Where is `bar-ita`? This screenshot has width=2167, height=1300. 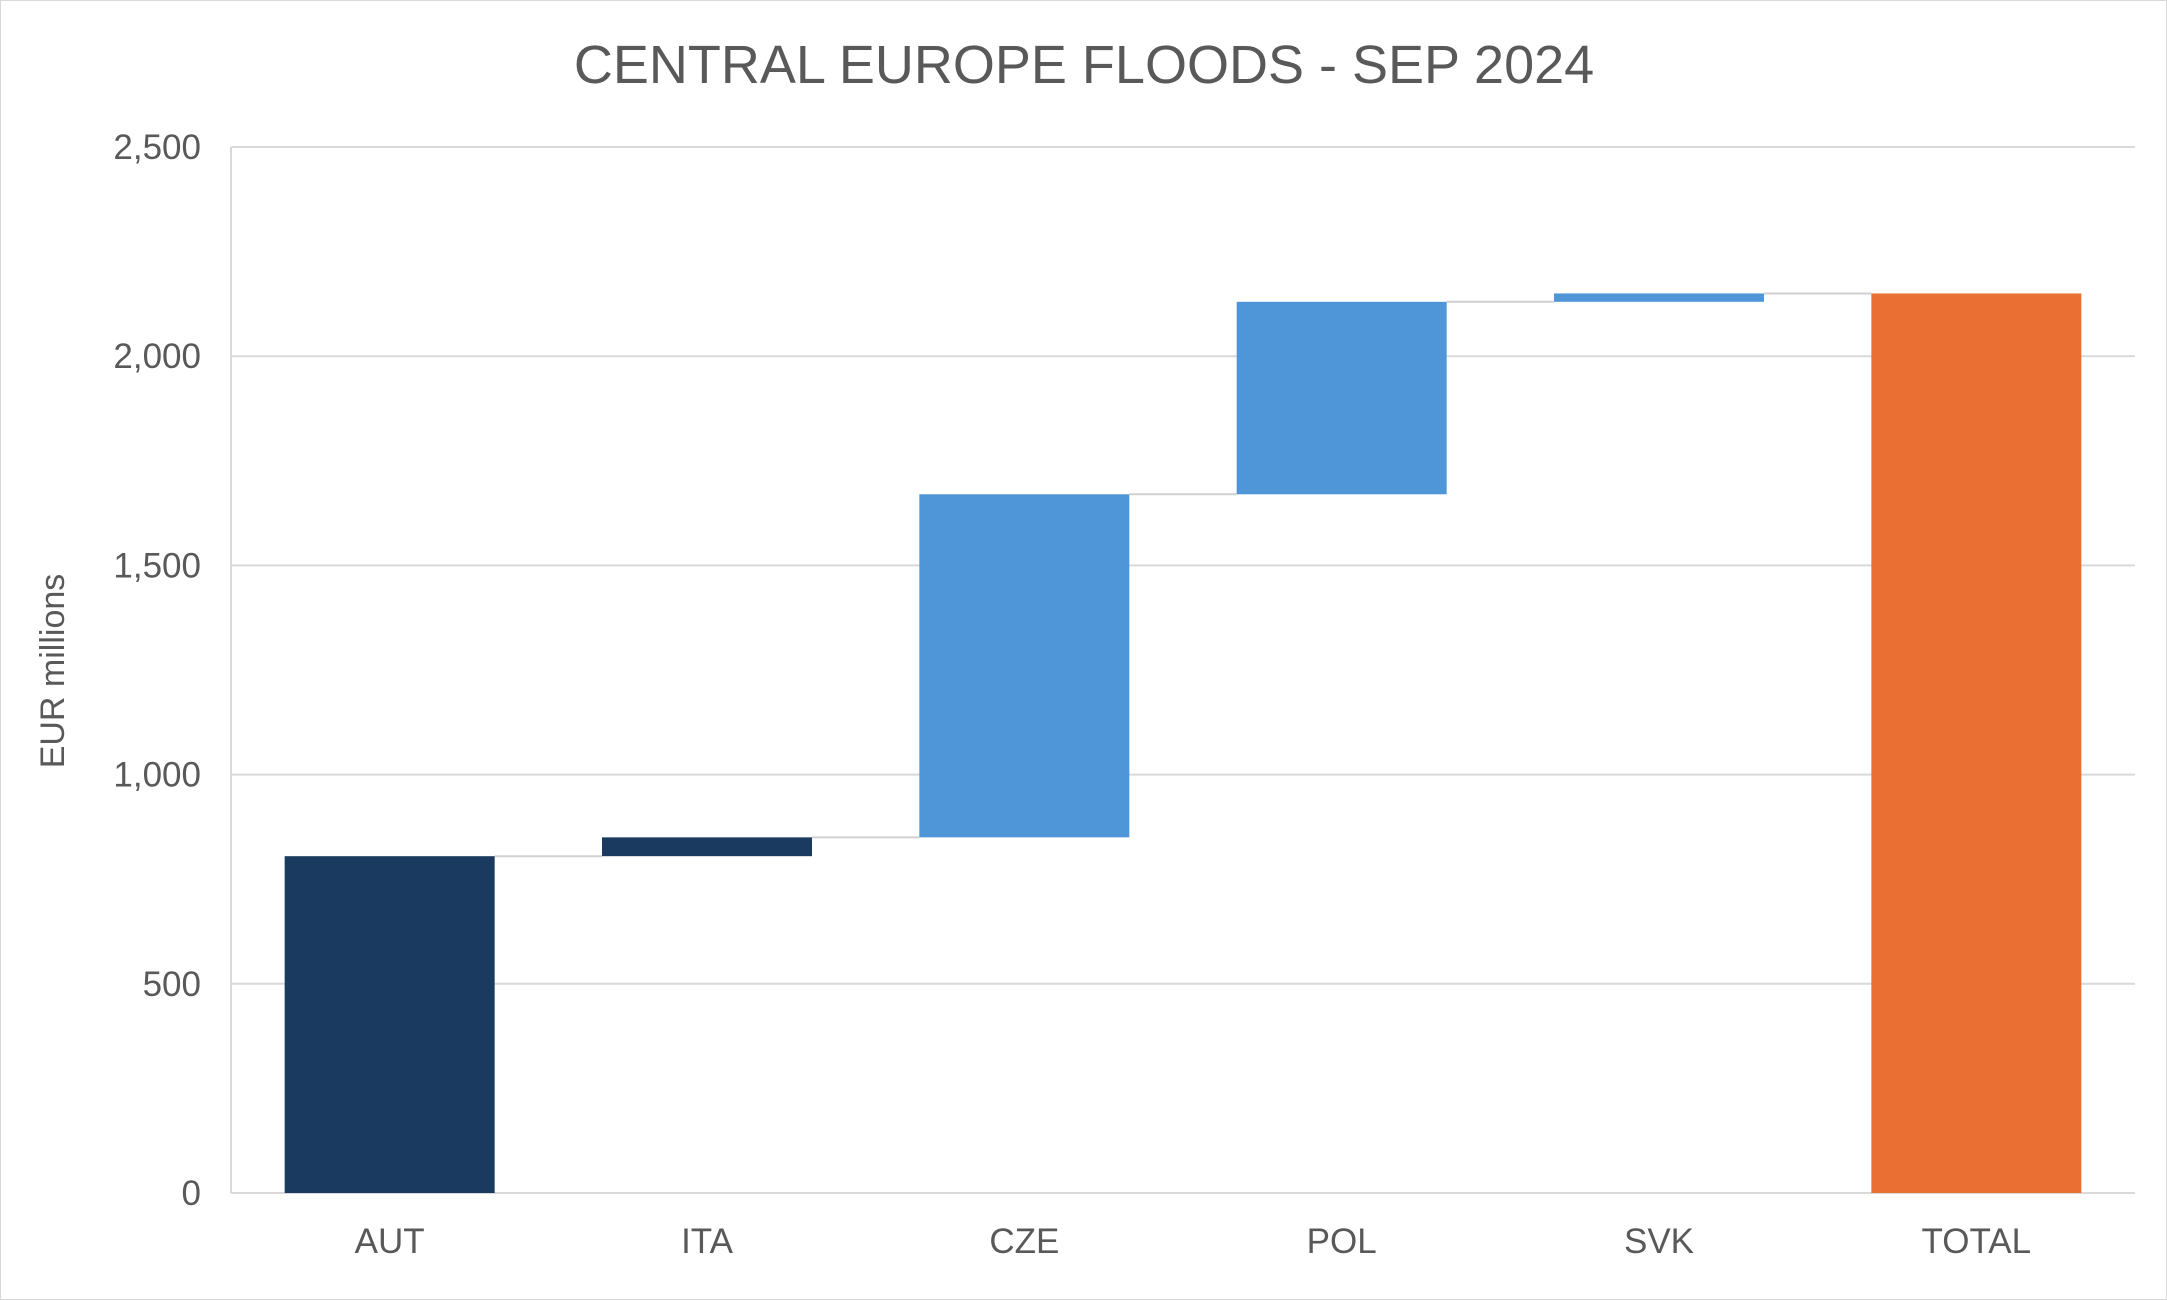 bar-ita is located at coordinates (707, 847).